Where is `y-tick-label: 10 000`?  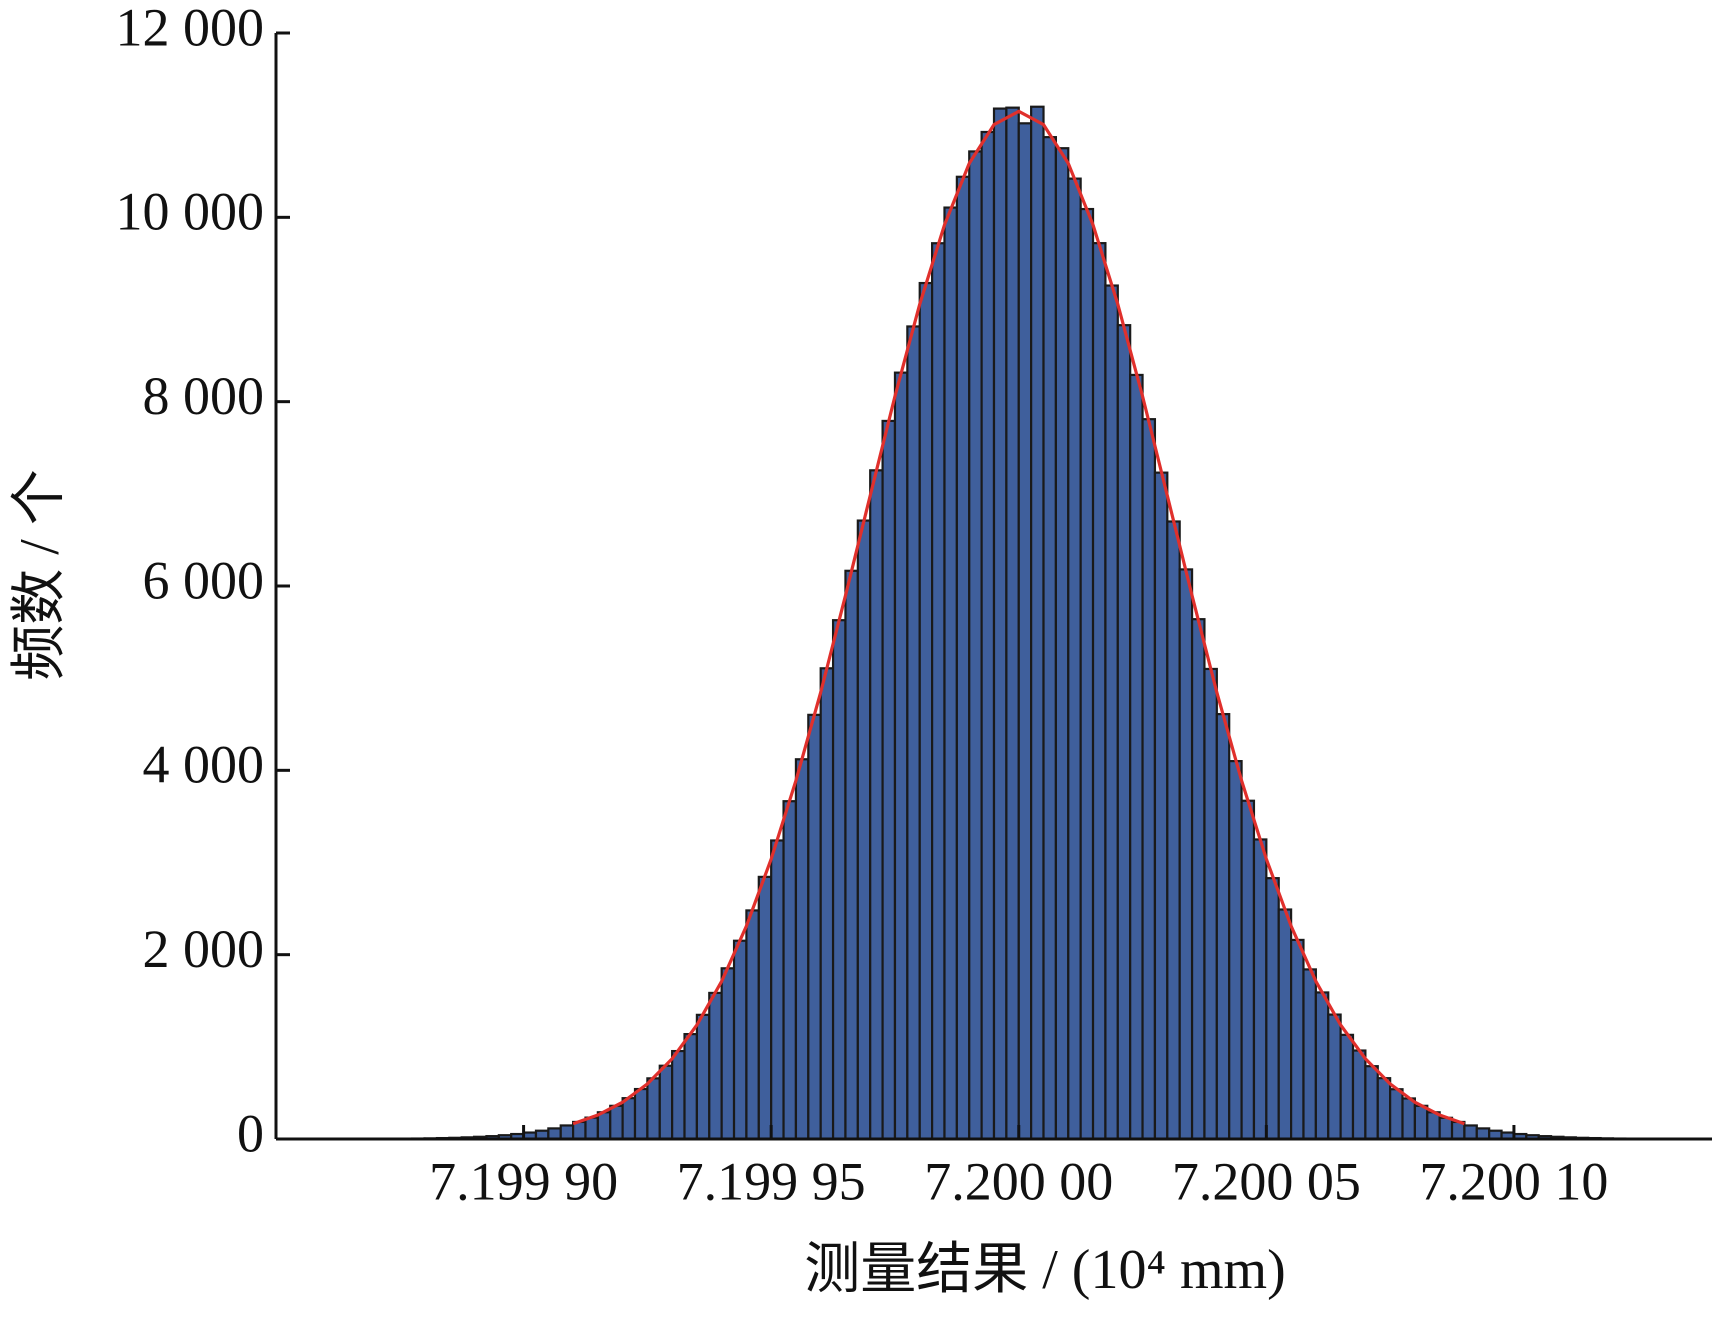
y-tick-label: 10 000 is located at coordinates (190, 212).